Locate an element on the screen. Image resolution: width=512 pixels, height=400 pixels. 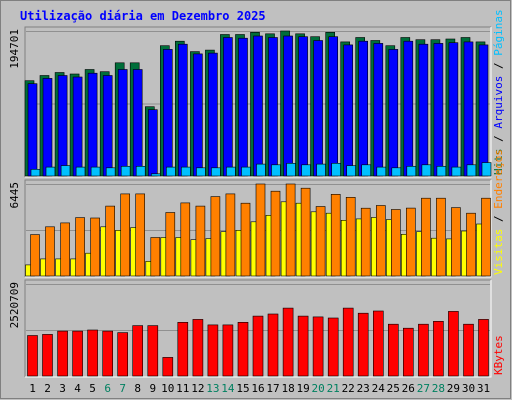
panel-hits-legend-entry-4: Páginas is located at coordinates (498, 35).